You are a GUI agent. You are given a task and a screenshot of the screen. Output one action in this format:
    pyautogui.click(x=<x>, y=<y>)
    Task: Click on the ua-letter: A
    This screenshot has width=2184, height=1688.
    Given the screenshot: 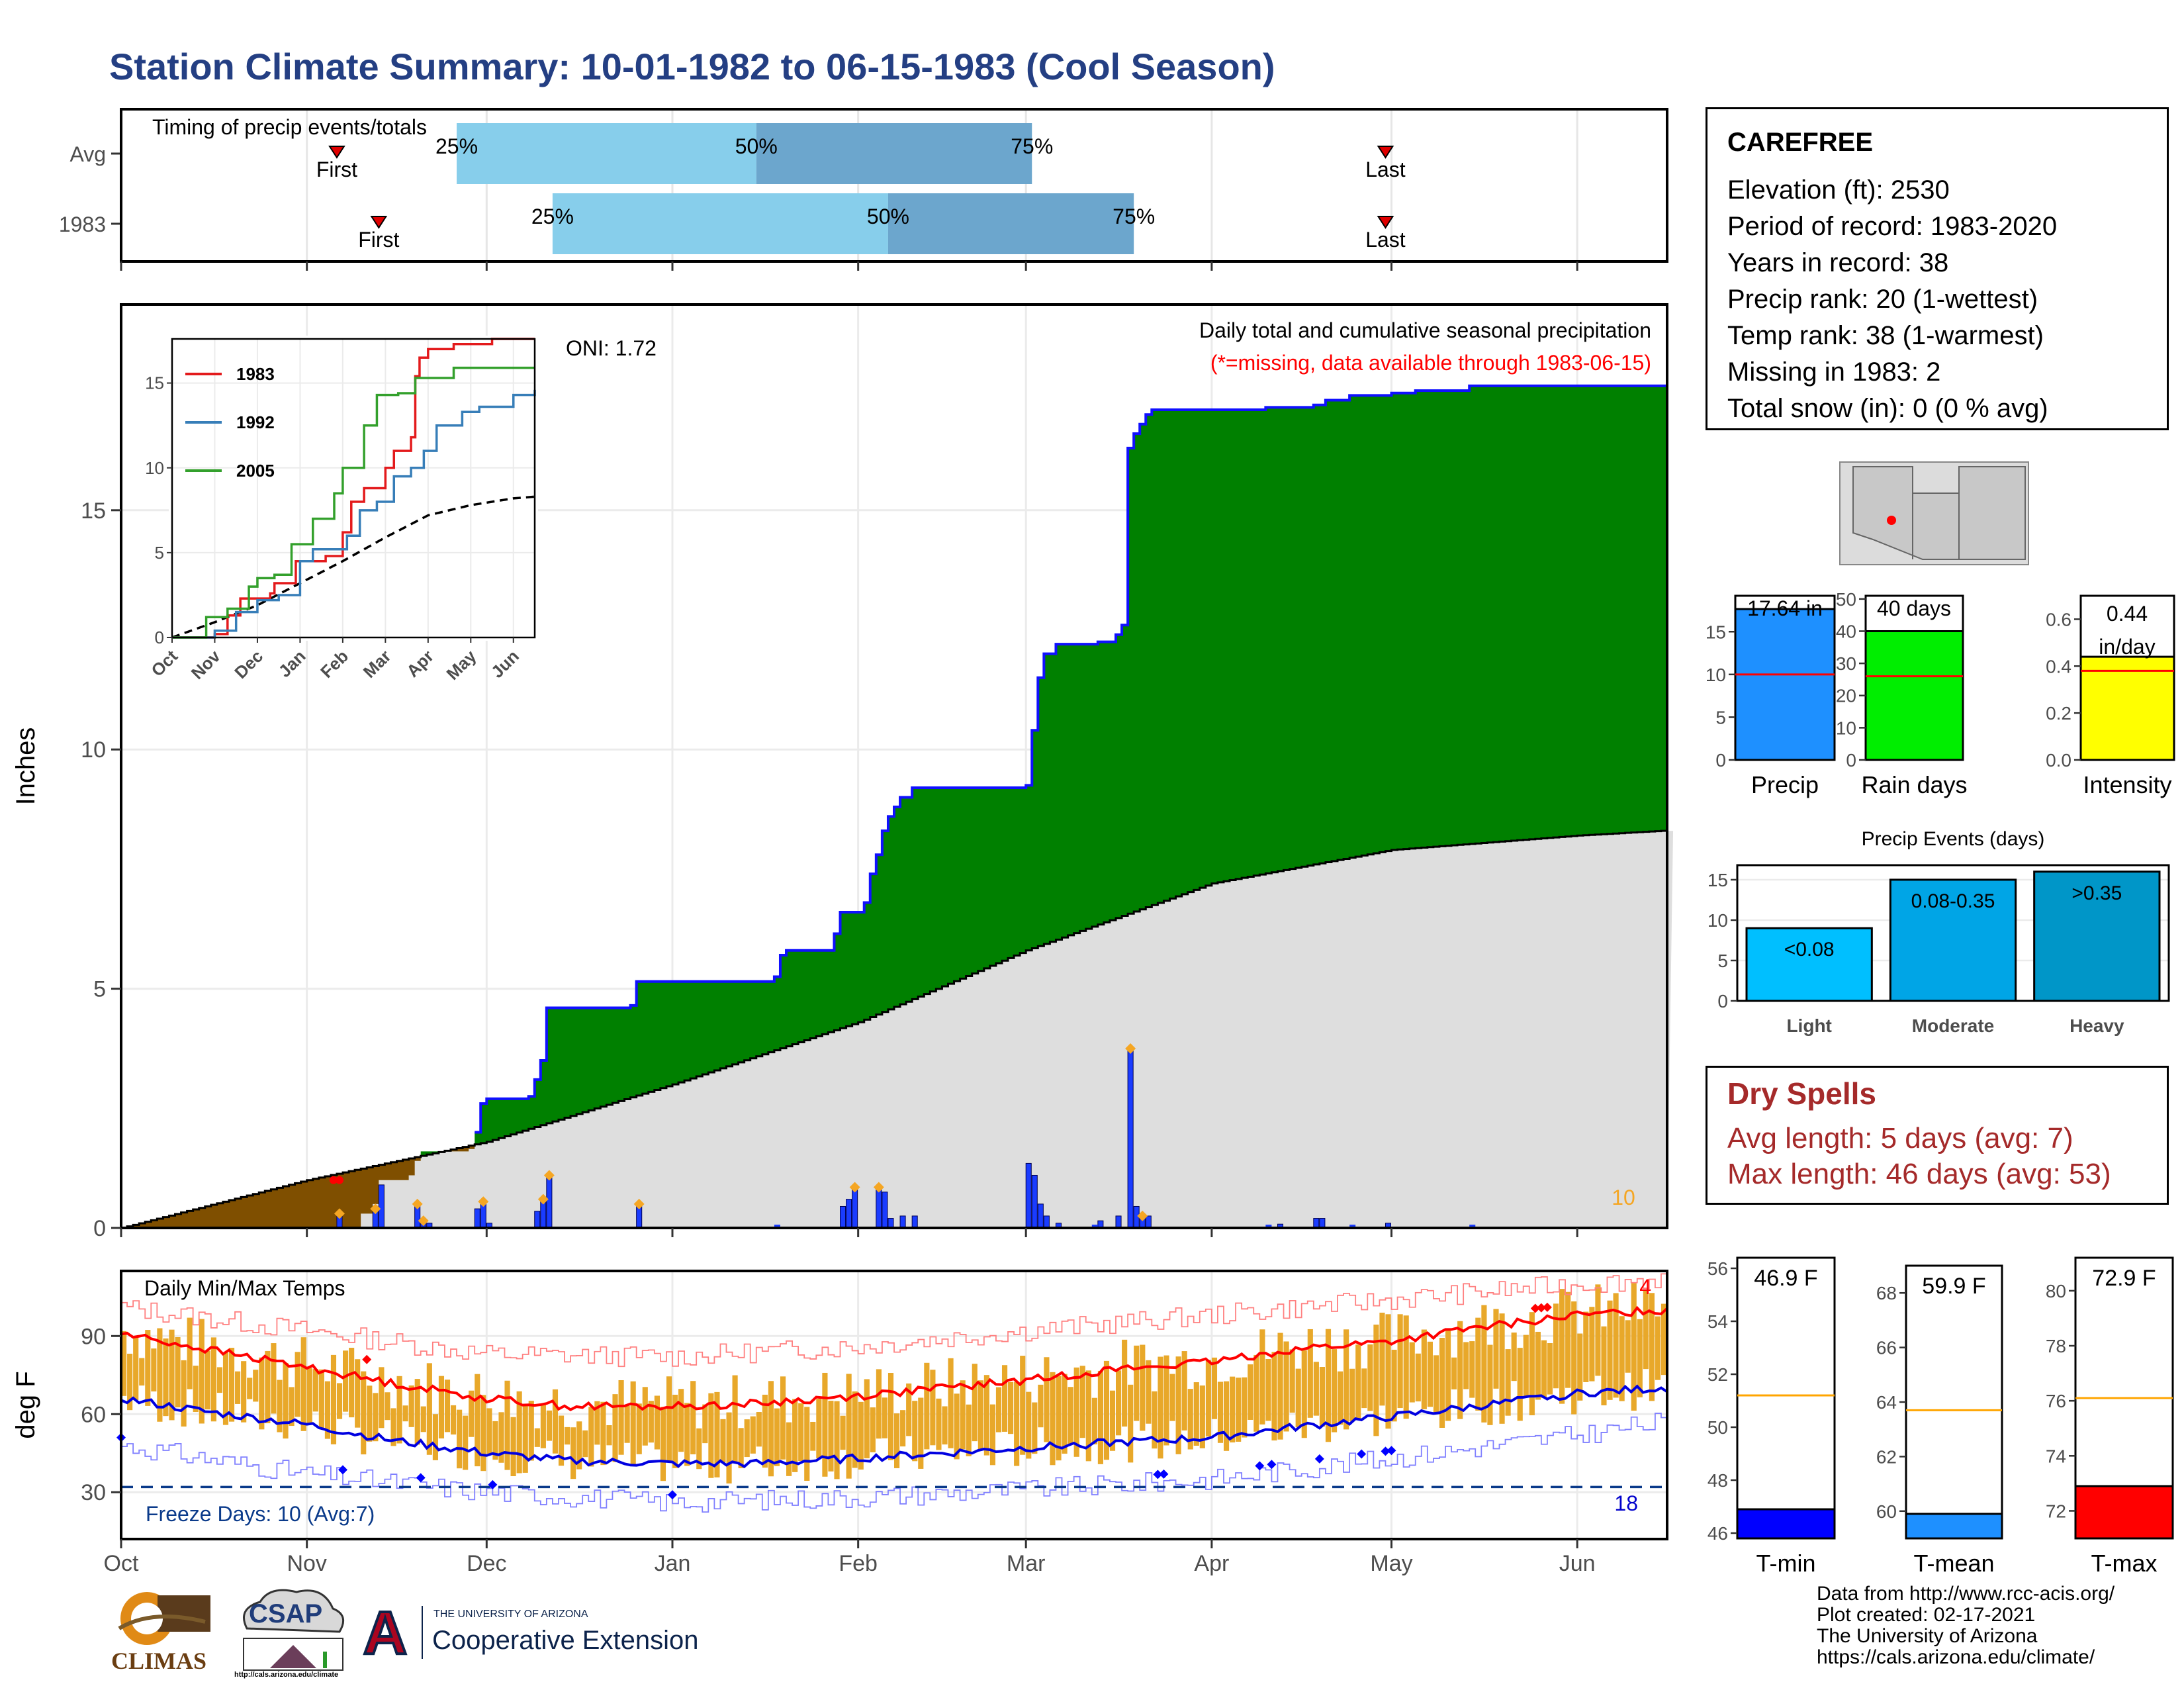 What is the action you would take?
    pyautogui.click(x=385, y=1631)
    